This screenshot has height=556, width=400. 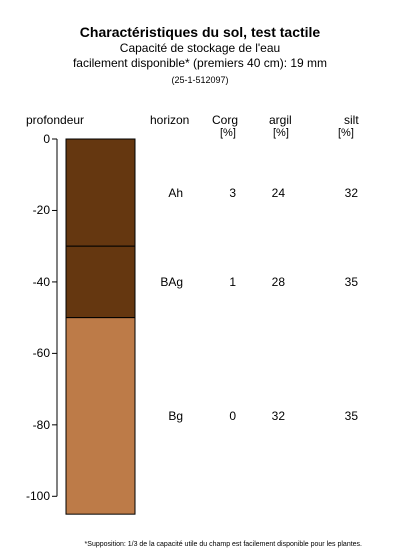 I want to click on silt-column-header: silt, so click(x=351, y=120).